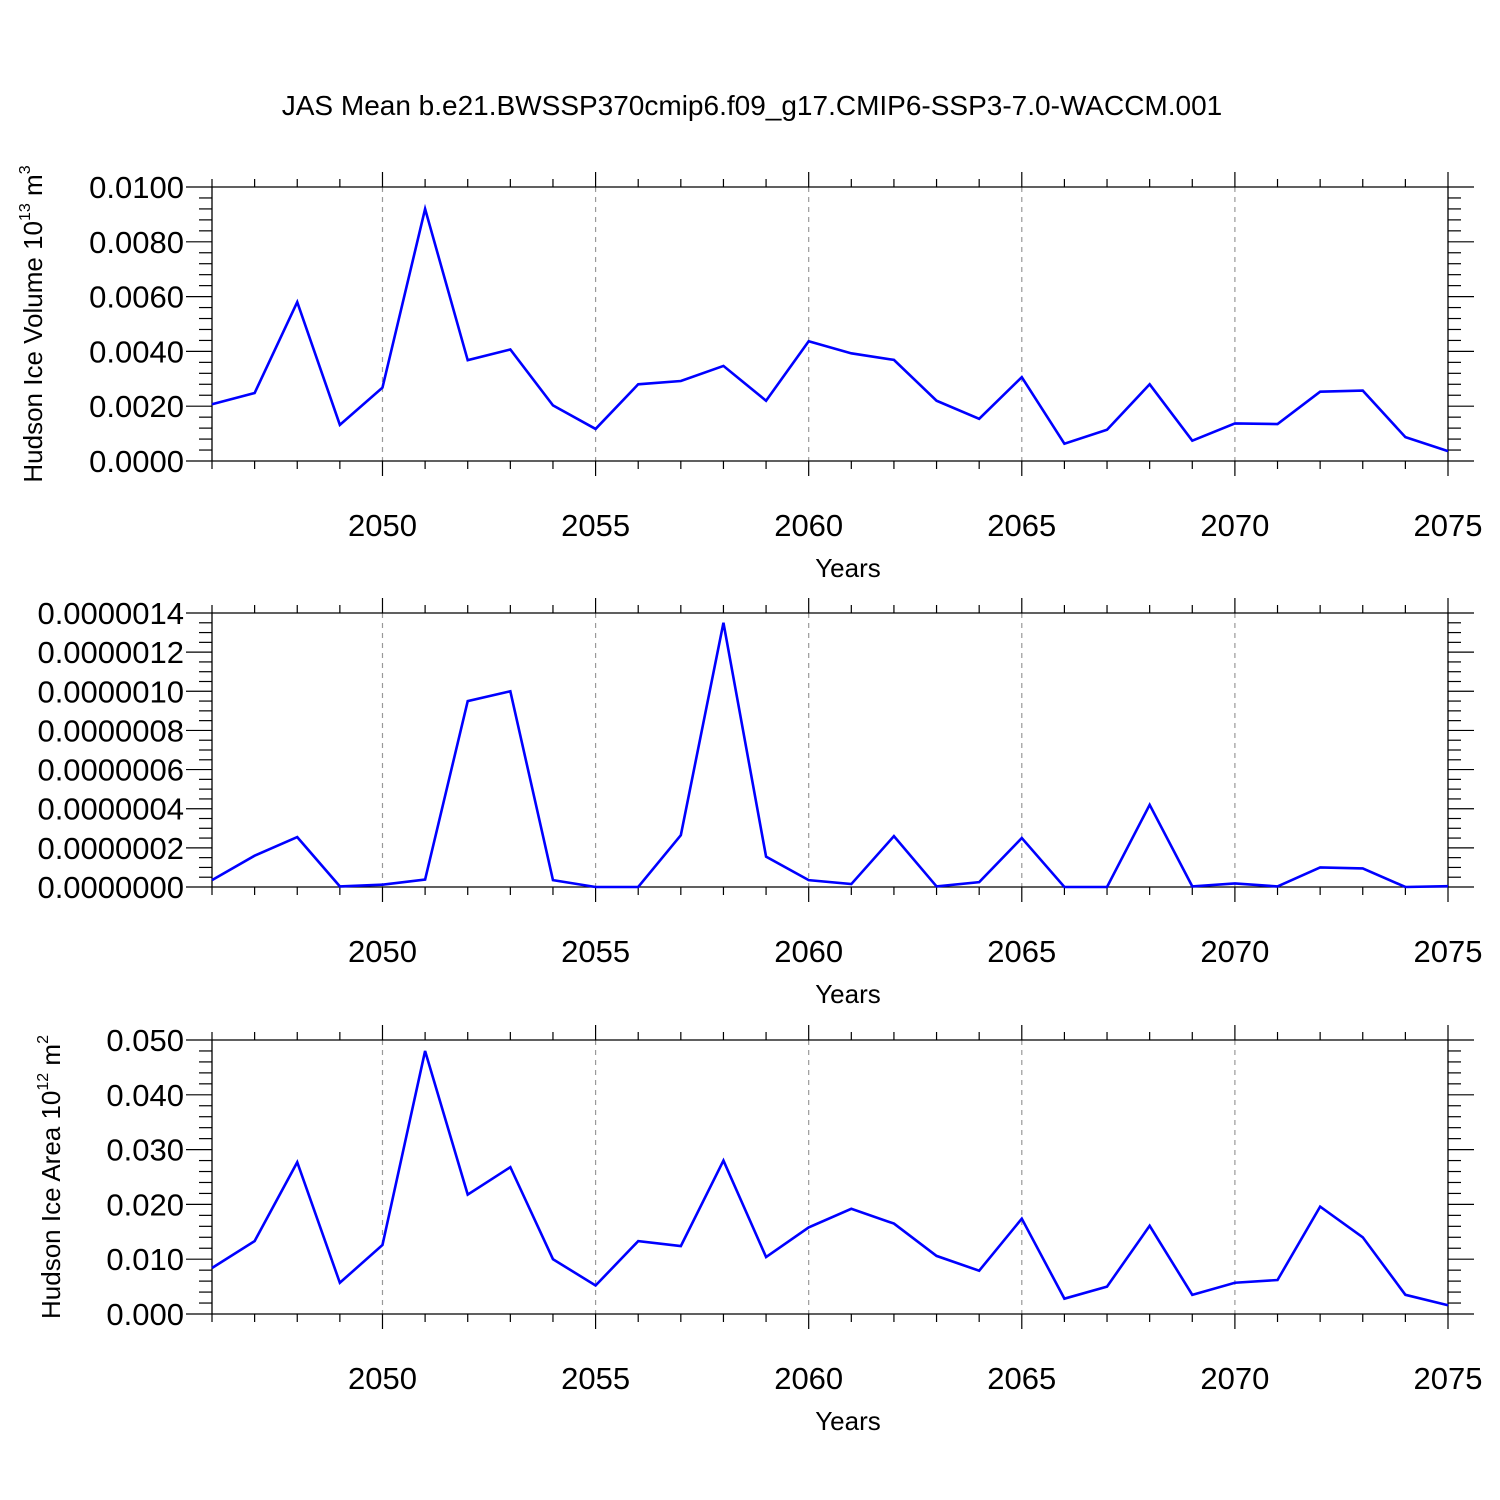 The height and width of the screenshot is (1500, 1500). I want to click on y-tick-label: 0.0080, so click(136, 242).